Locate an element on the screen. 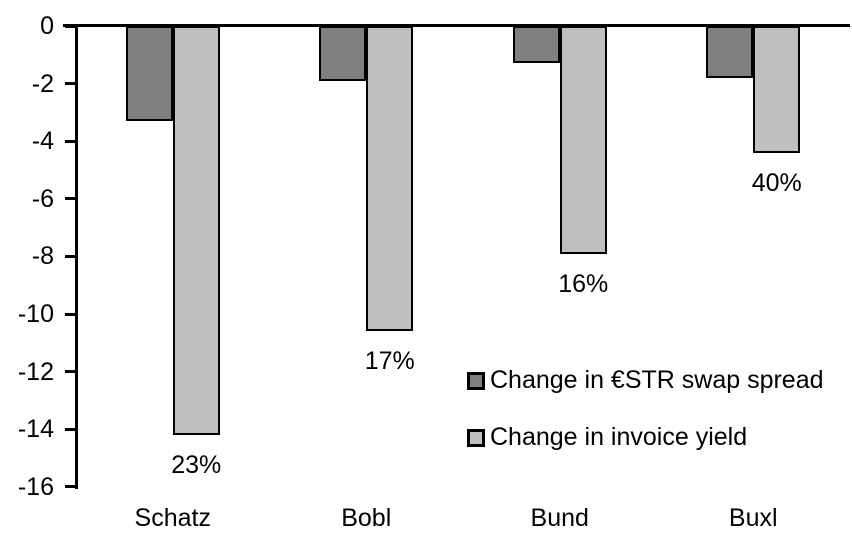  y-axis-tick-label: -12 is located at coordinates (35, 371).